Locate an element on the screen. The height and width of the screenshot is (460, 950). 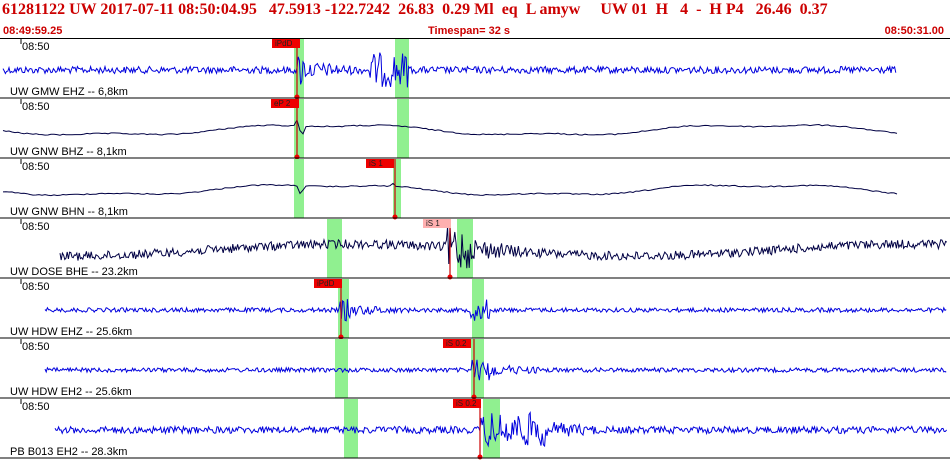
trace-row: iS 0.2 08:50 UW HDW EH2 -- 25.6km is located at coordinates (475, 369).